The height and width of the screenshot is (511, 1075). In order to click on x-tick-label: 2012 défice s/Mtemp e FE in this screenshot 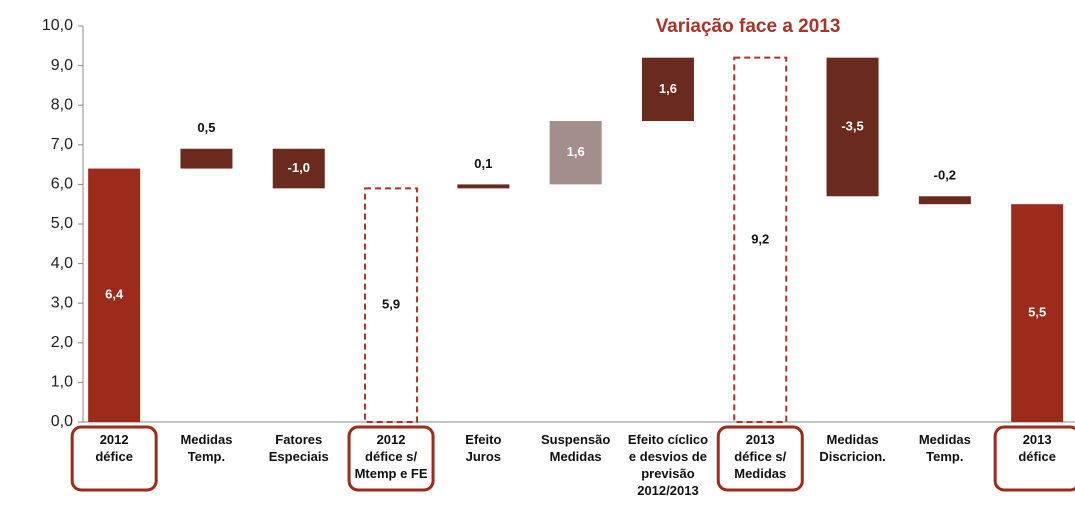, I will do `click(391, 456)`.